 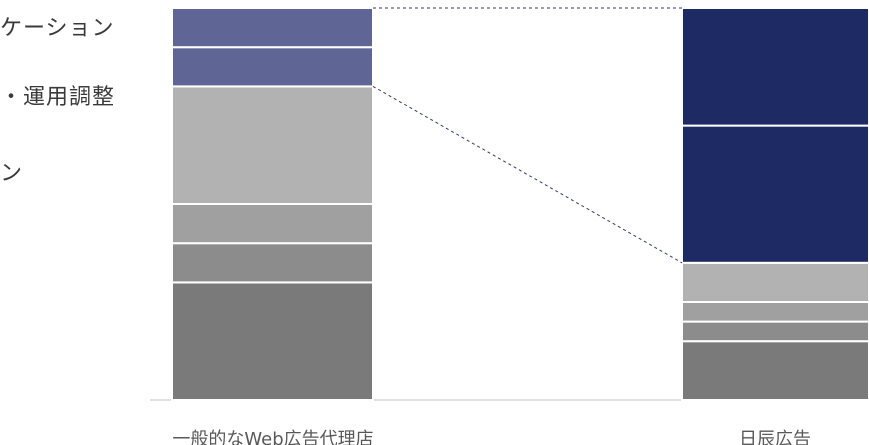 I want to click on side-label-2: ・運用調整, so click(x=58, y=97).